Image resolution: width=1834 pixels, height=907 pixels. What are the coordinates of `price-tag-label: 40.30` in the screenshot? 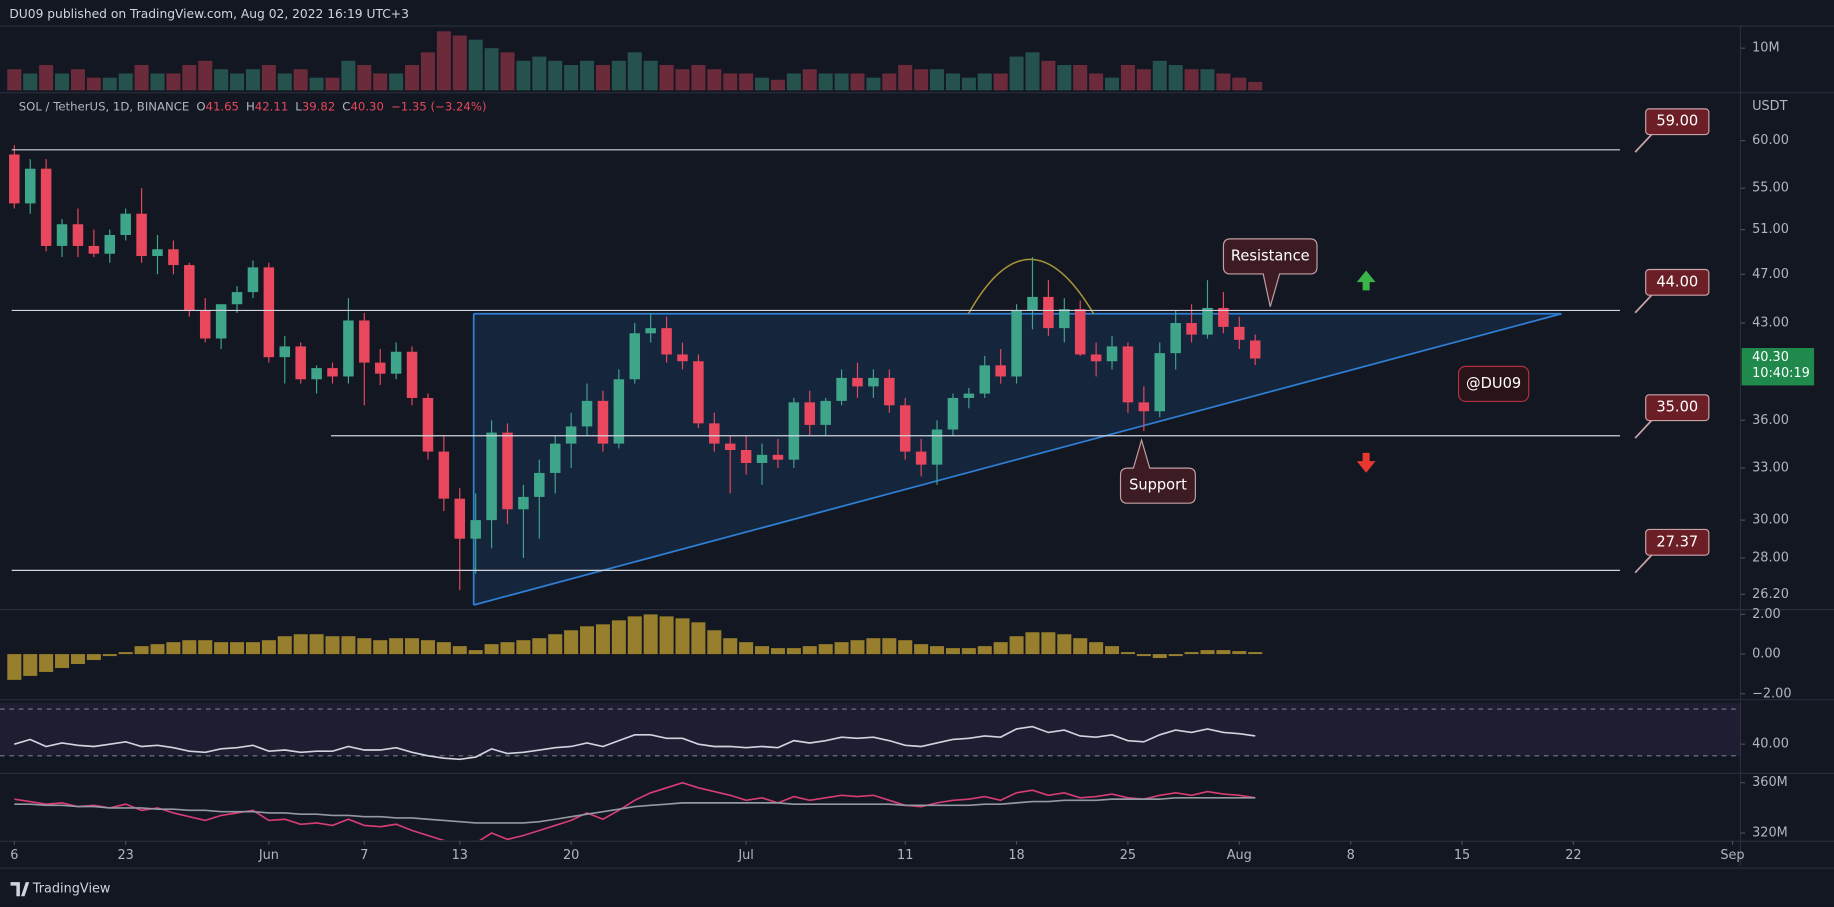 It's located at (1770, 357).